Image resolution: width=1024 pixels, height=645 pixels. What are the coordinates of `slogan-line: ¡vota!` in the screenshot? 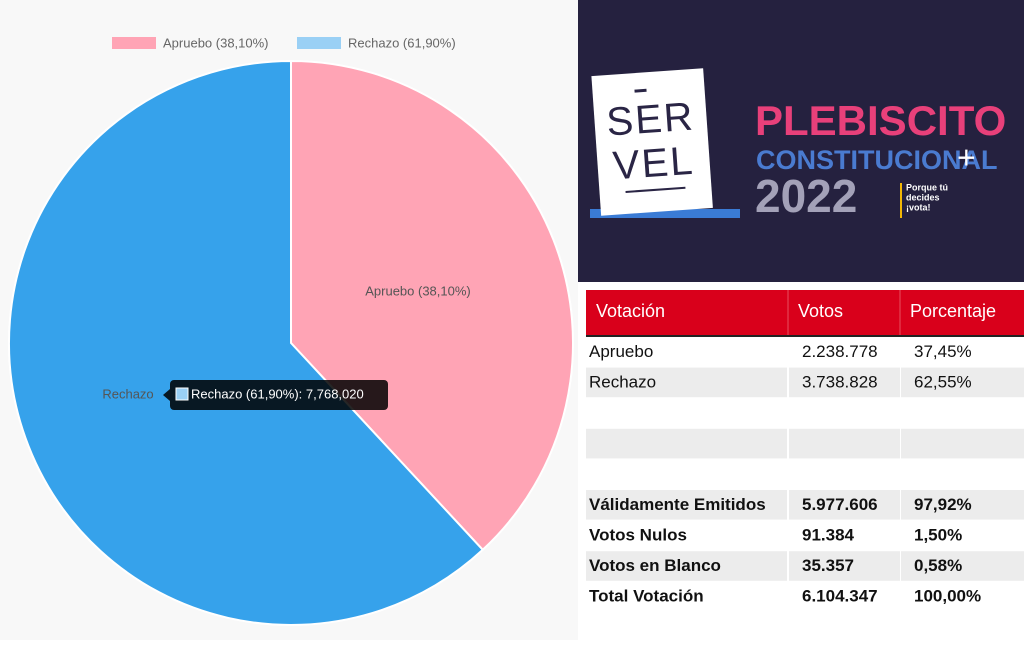 It's located at (918, 207).